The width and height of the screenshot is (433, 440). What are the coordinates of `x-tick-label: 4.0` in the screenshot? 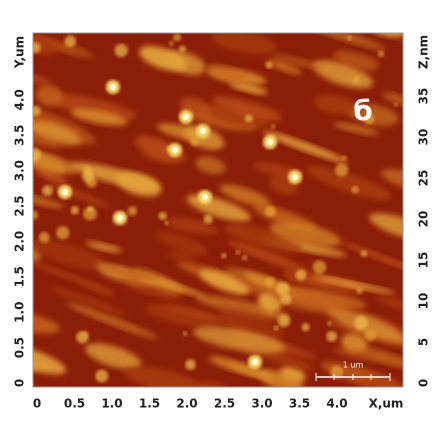 It's located at (336, 404).